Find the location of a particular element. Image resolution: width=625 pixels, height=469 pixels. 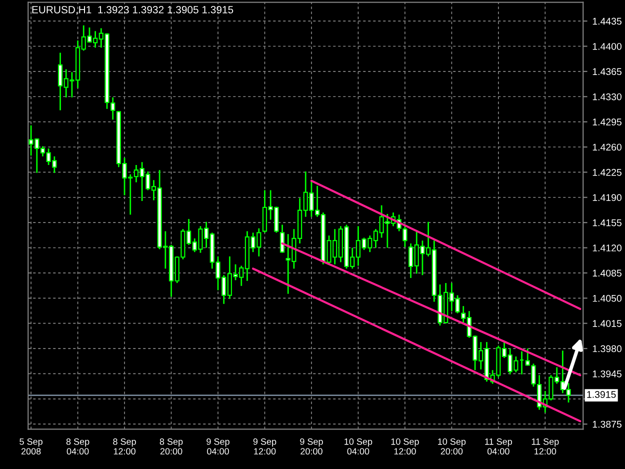

y-tick-label: 1.4400 is located at coordinates (607, 46).